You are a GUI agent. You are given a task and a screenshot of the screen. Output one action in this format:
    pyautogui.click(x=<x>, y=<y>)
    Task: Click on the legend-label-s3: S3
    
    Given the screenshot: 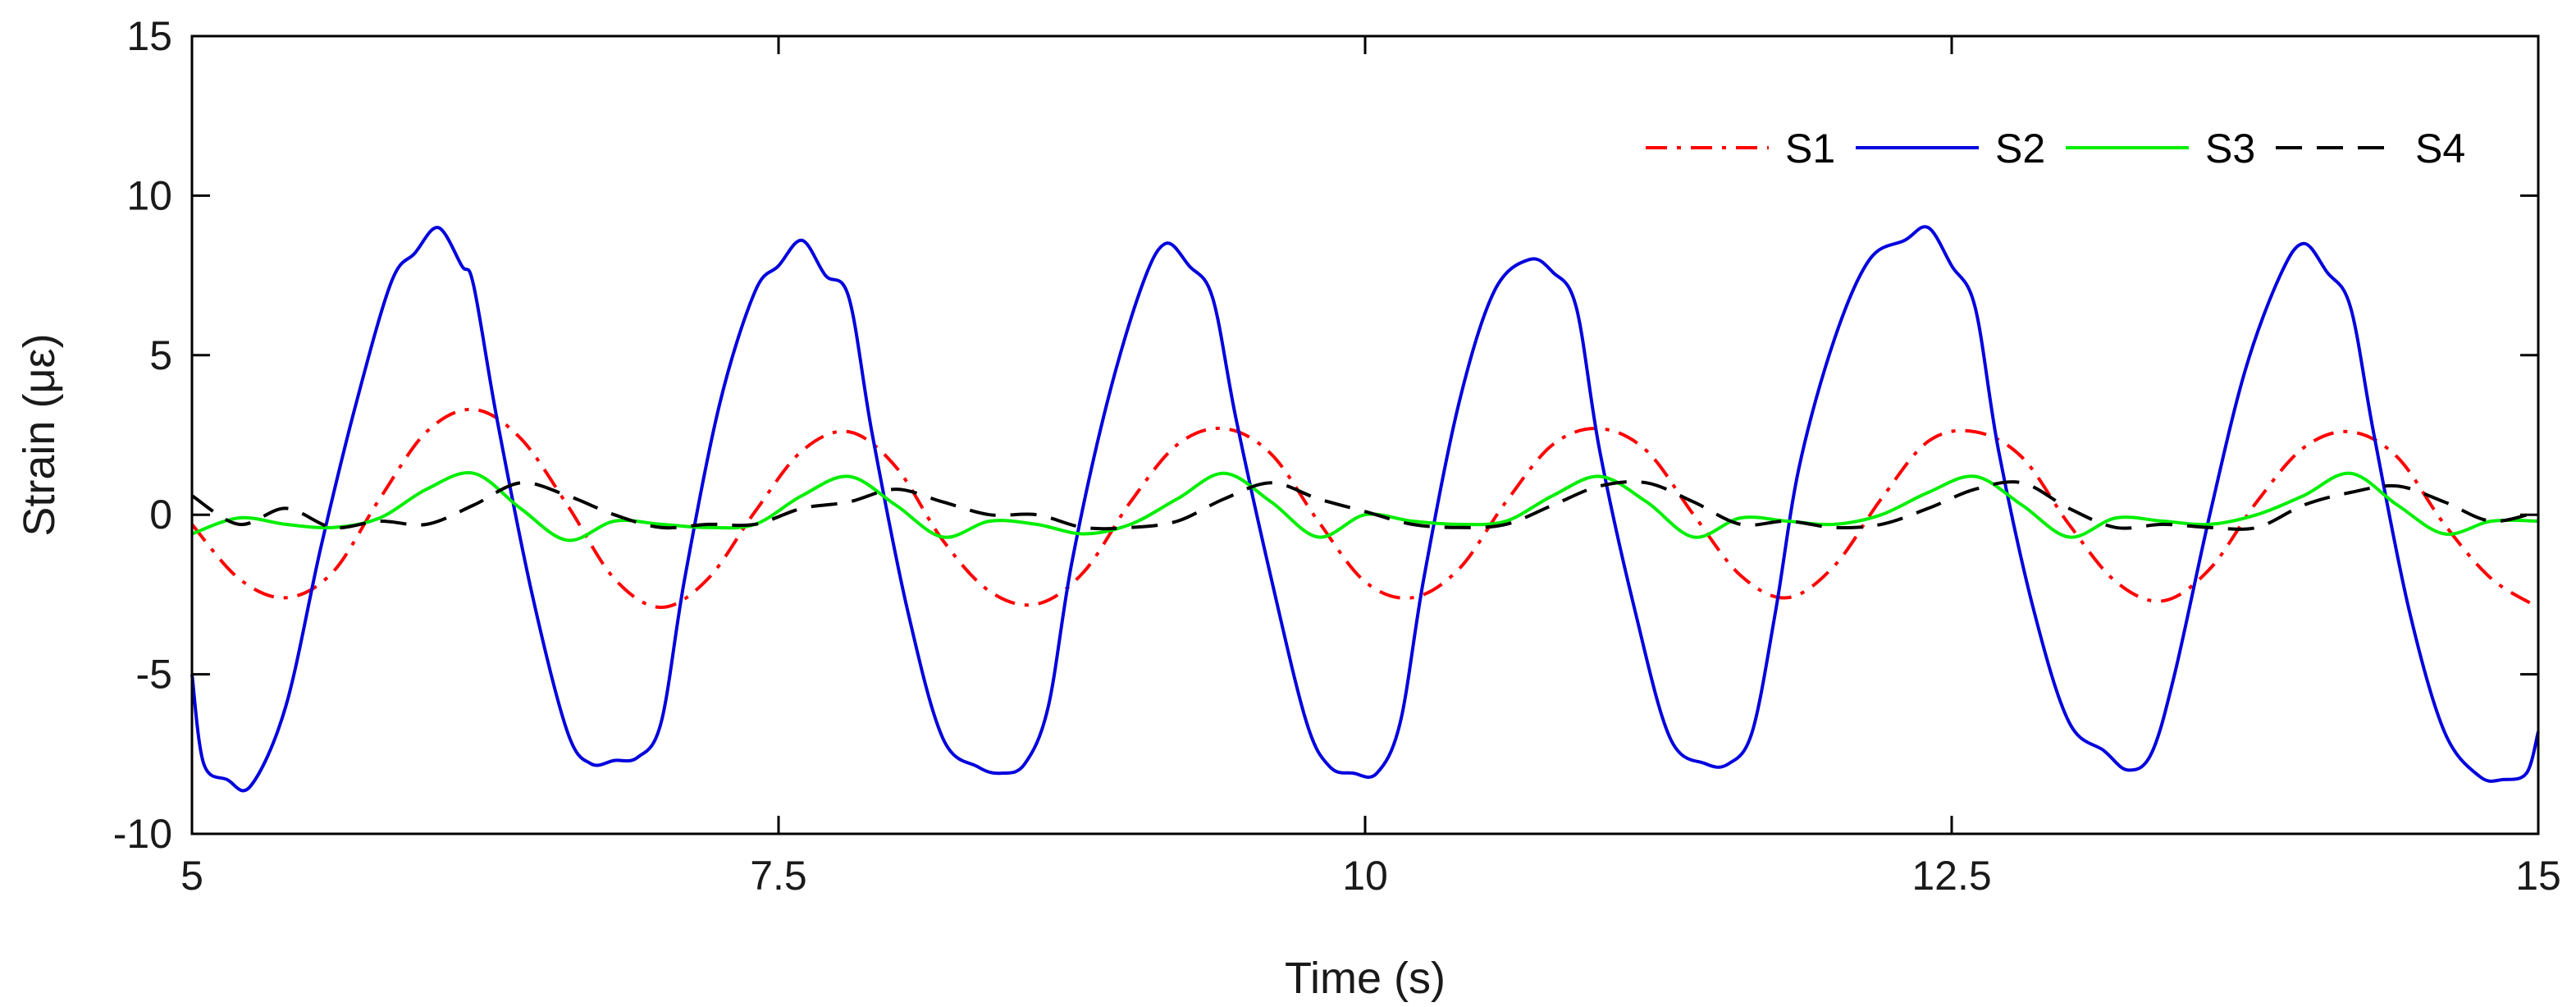 What is the action you would take?
    pyautogui.click(x=2230, y=149)
    